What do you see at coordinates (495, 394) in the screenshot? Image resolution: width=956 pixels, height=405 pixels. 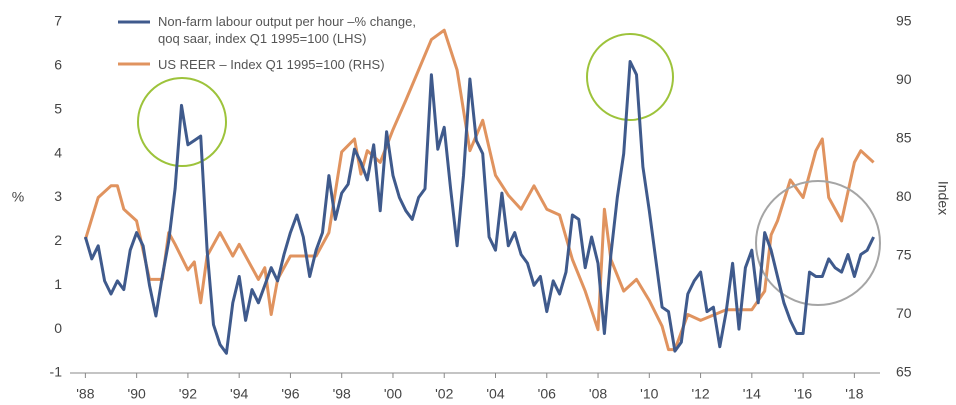 I see `x-tick-label: '04` at bounding box center [495, 394].